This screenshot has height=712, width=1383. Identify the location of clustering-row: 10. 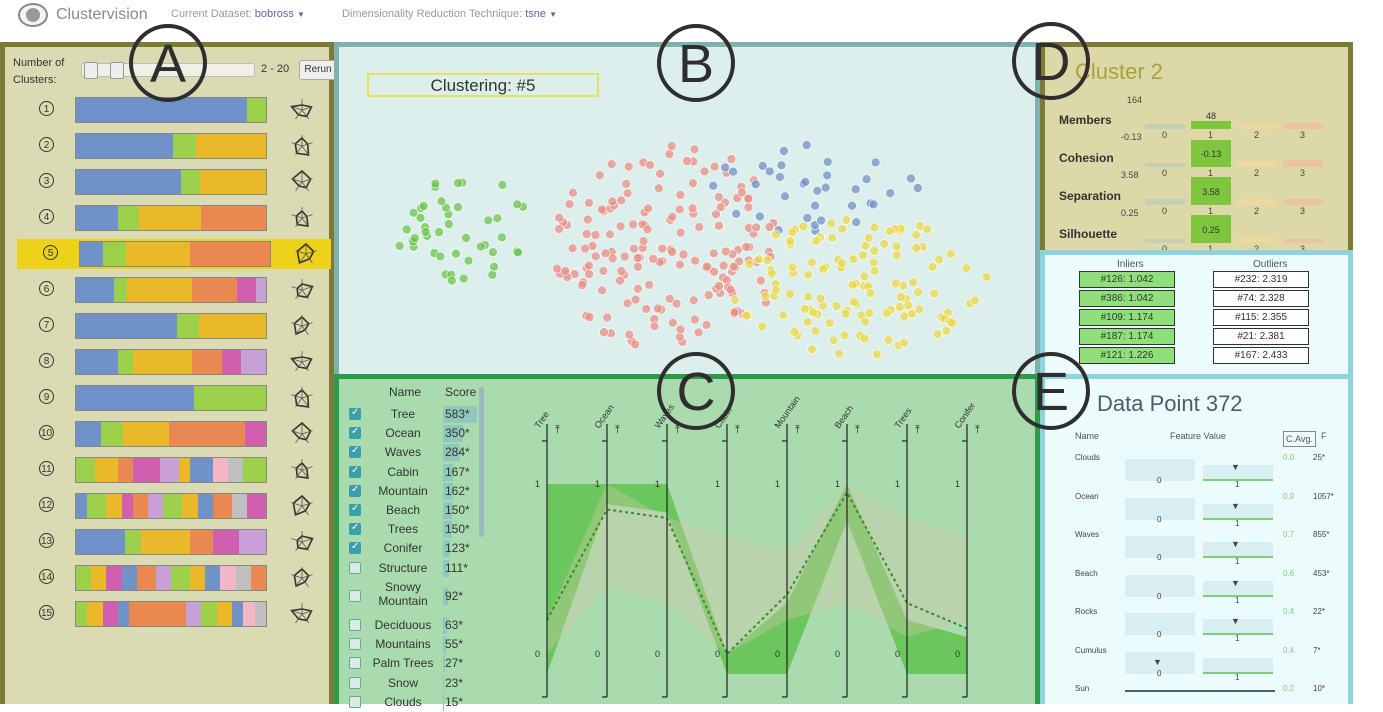
(170, 434).